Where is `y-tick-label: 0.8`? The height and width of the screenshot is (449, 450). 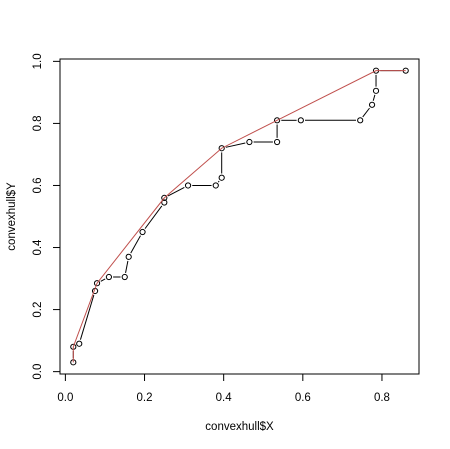 y-tick-label: 0.8 is located at coordinates (38, 123).